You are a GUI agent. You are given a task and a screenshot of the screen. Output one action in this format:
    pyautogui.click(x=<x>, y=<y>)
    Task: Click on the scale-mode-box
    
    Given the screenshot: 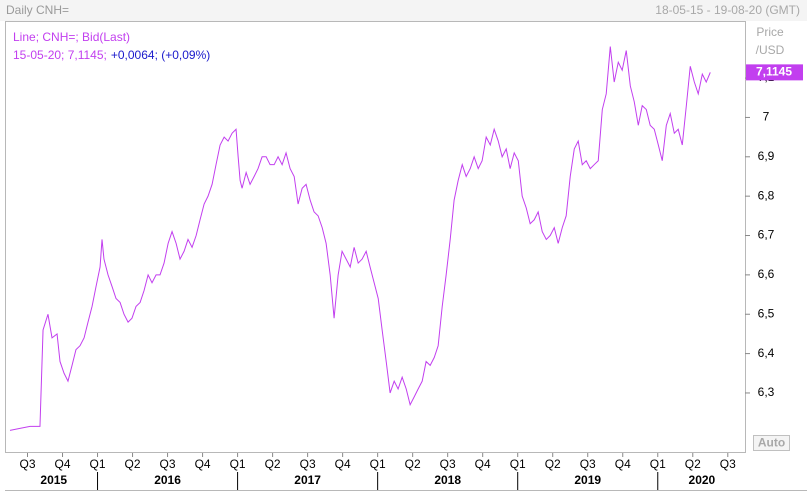 What is the action you would take?
    pyautogui.click(x=771, y=443)
    